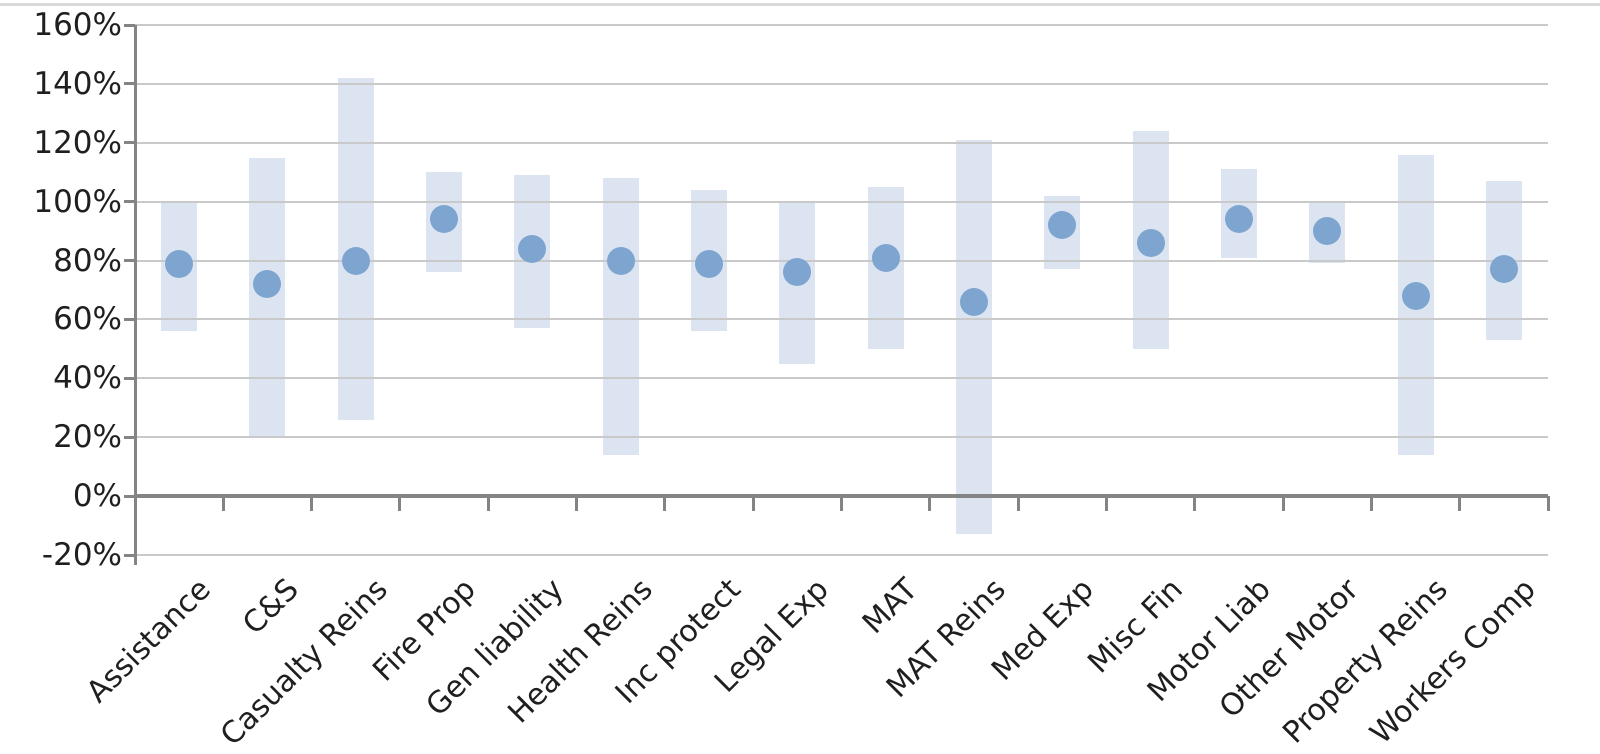 Image resolution: width=1600 pixels, height=754 pixels. Describe the element at coordinates (77, 142) in the screenshot. I see `y-axis-label: 120%` at that location.